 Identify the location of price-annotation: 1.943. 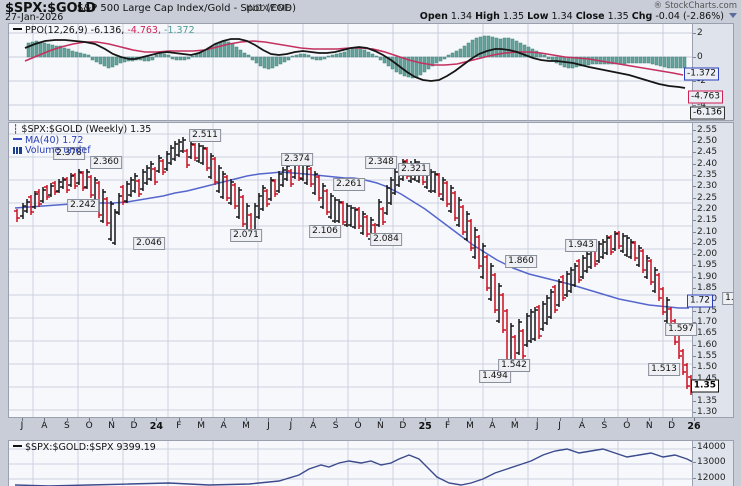
(581, 245).